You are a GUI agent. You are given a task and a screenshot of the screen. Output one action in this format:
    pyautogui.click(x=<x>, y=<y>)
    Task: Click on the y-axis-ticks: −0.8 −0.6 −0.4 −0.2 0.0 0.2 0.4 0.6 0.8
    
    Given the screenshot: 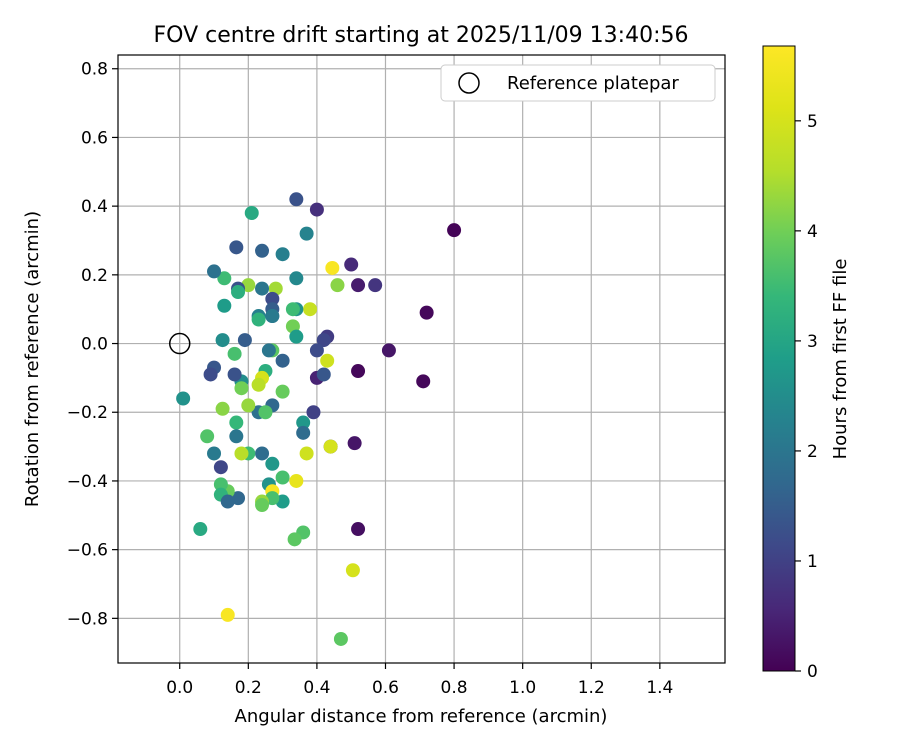 What is the action you would take?
    pyautogui.click(x=92, y=344)
    